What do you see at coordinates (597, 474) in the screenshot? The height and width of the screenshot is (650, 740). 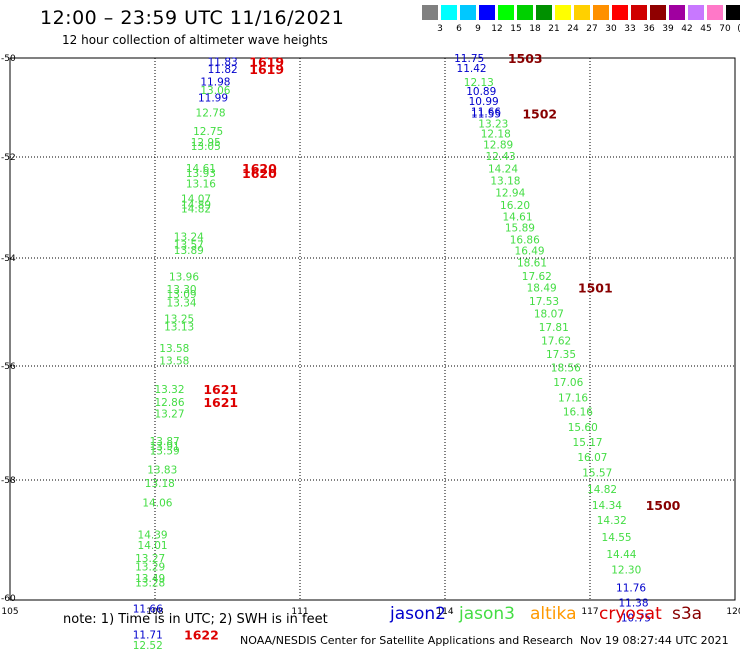 I see `swh-value: 15.57` at bounding box center [597, 474].